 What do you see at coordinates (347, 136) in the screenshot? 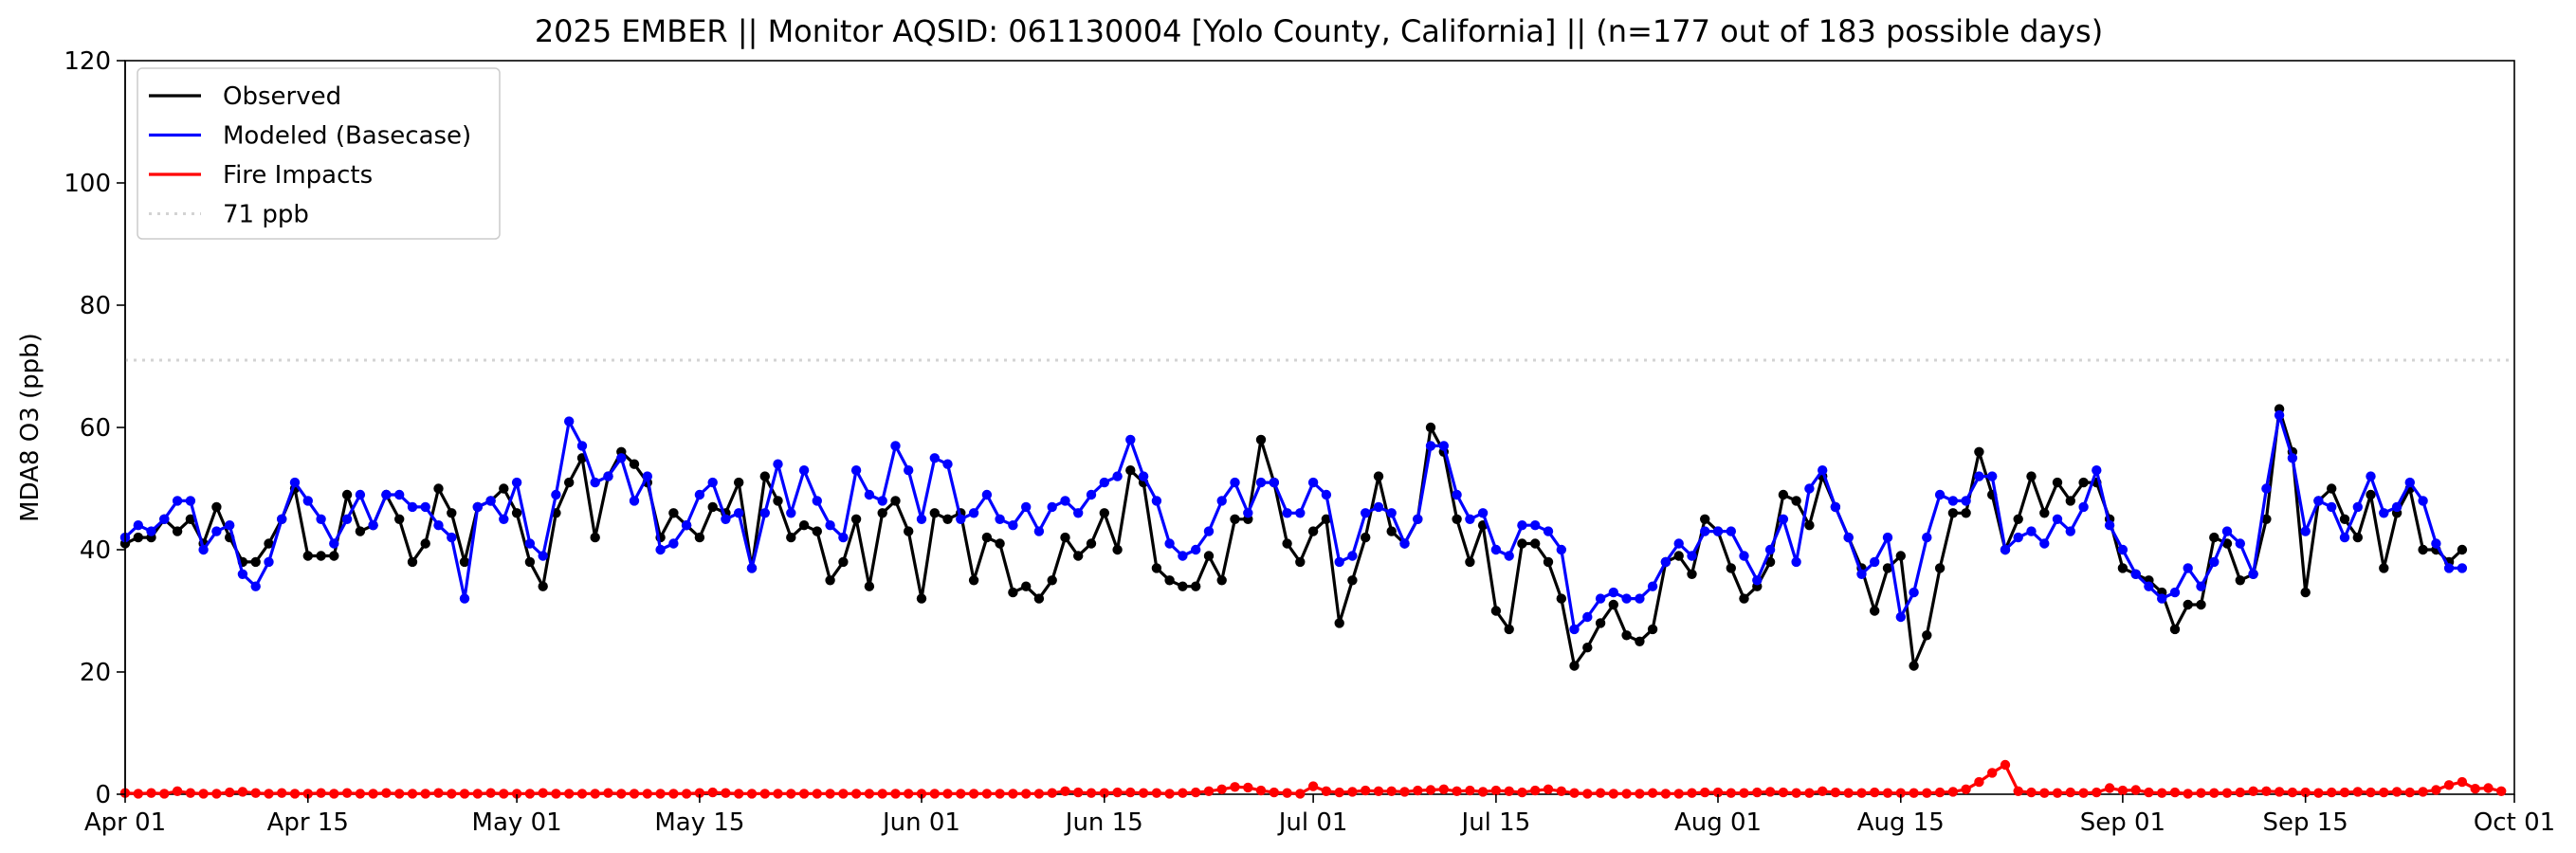
I see `legend-label: Modeled (Basecase)` at bounding box center [347, 136].